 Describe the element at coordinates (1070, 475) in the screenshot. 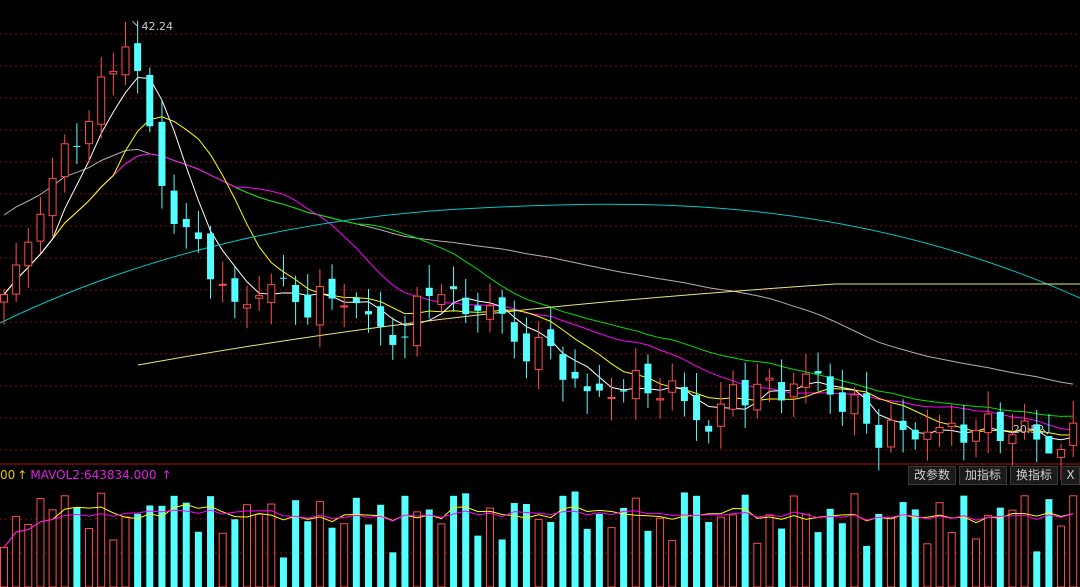

I see `close-indicator-button: X` at that location.